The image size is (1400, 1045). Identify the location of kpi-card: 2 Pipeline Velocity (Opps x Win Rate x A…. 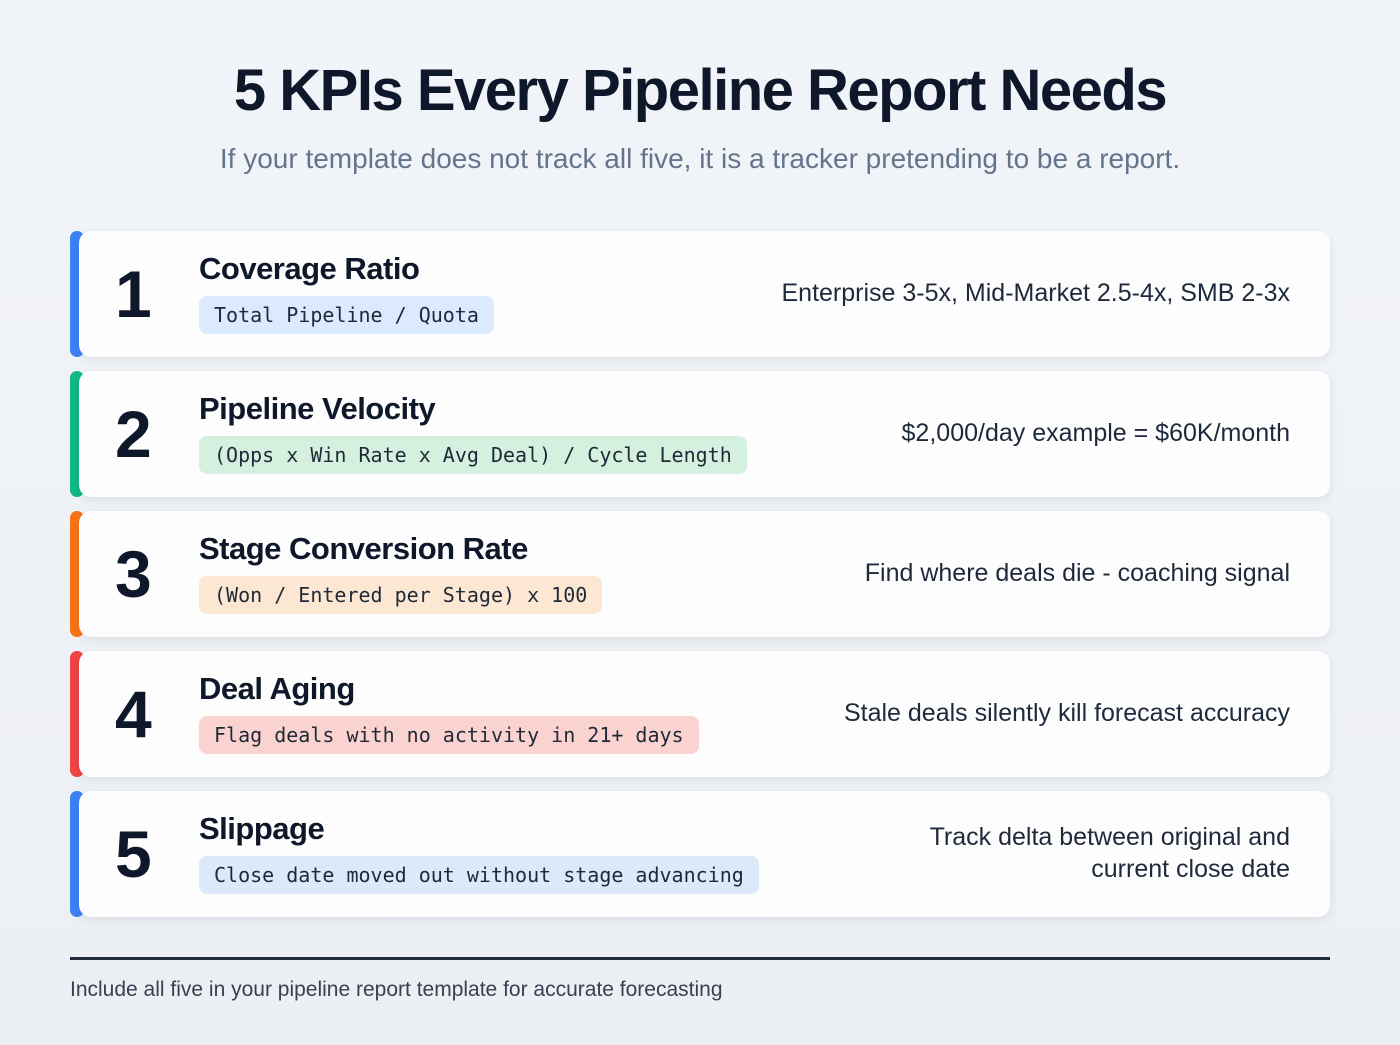
(700, 433).